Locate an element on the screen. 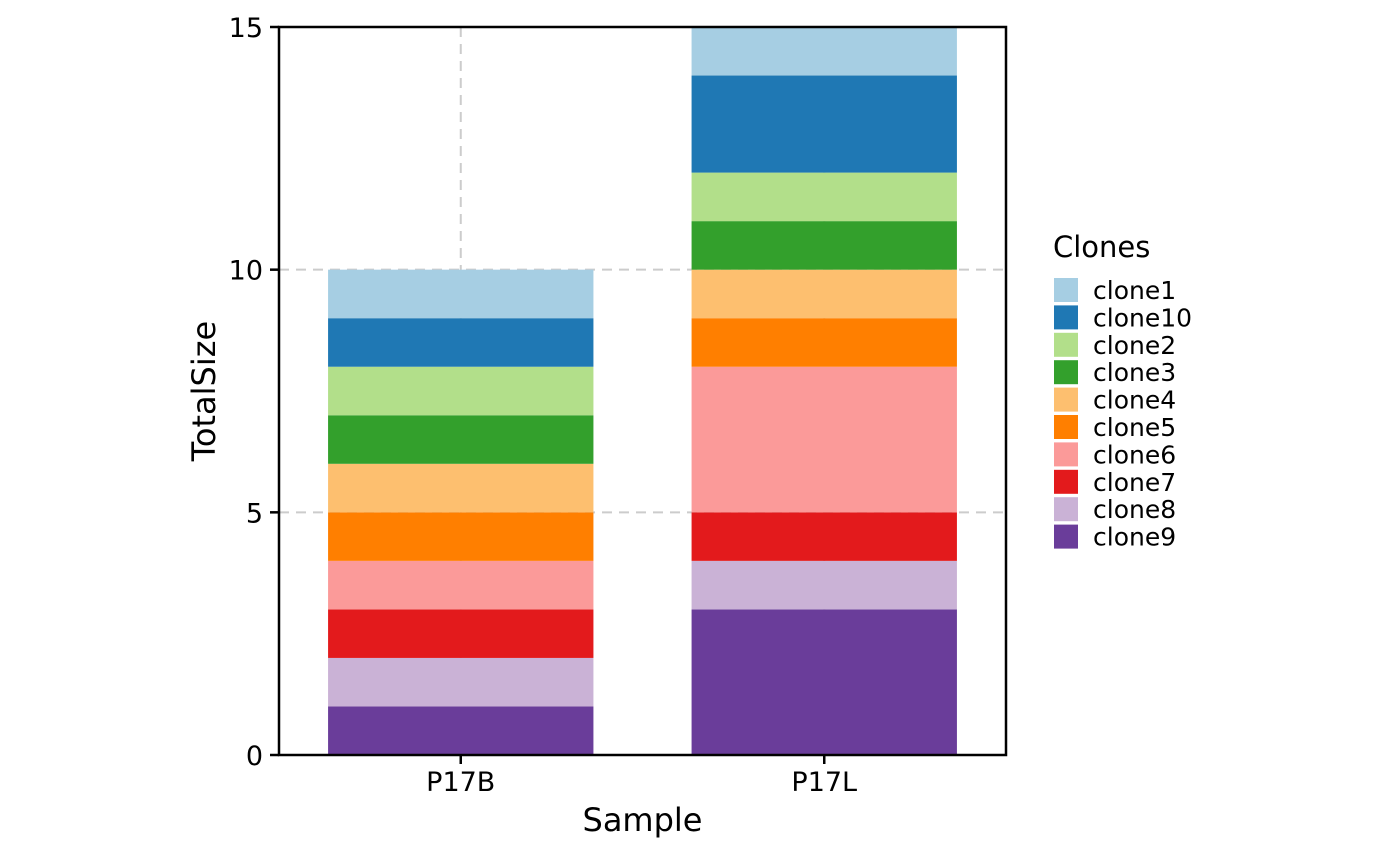 Image resolution: width=1400 pixels, height=866 pixels. bar-segment-clone6-P17B is located at coordinates (461, 585).